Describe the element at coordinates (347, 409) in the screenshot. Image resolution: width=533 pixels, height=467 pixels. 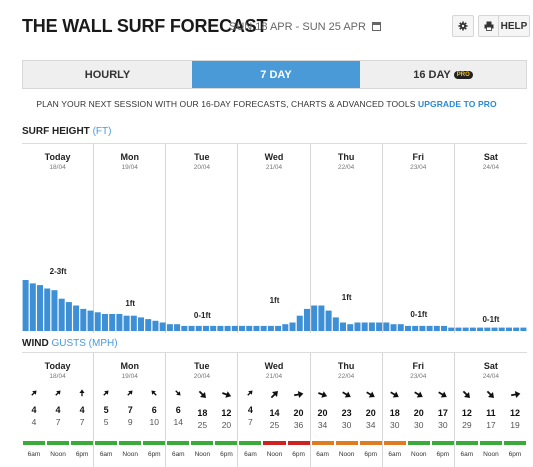
I see `wind-cell: 23 30` at that location.